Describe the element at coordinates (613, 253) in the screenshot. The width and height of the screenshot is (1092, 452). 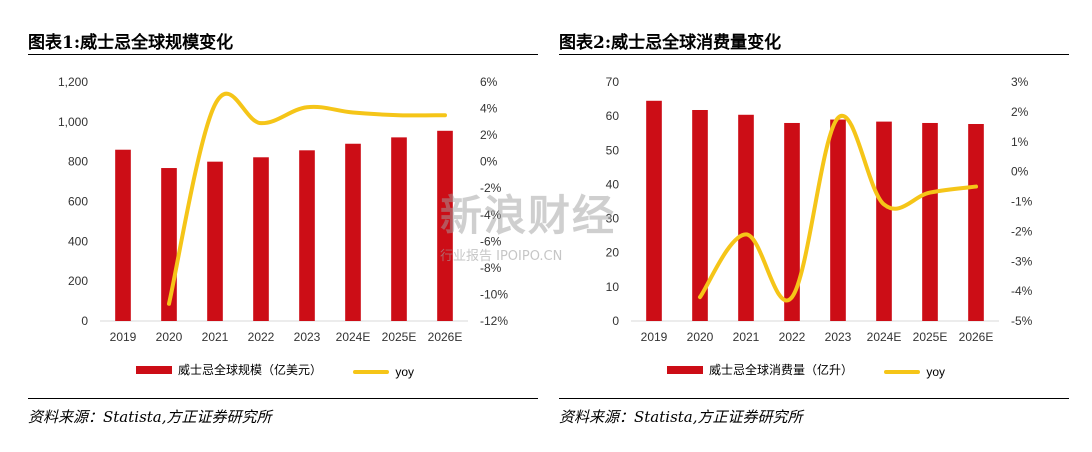
I see `y-left-tick-label: 20` at that location.